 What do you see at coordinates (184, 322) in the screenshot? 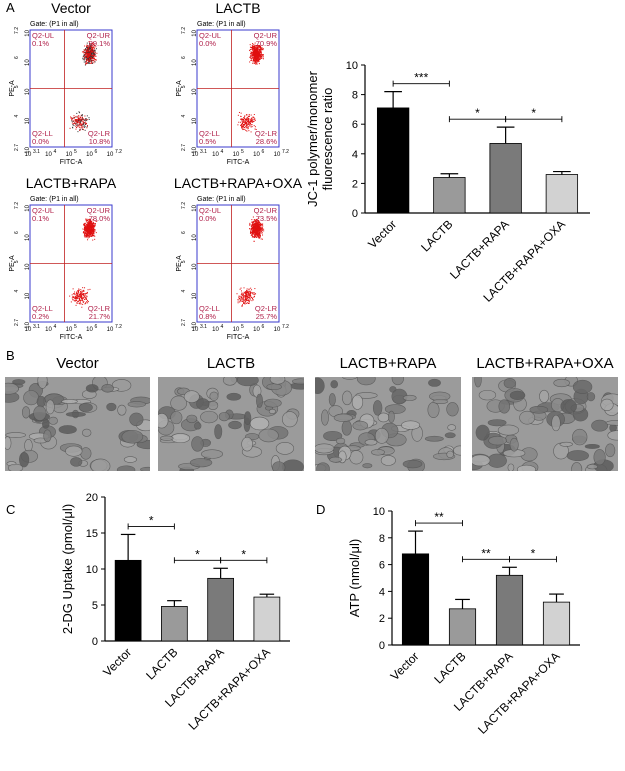
I see `y-tick-exp: 2.7` at bounding box center [184, 322].